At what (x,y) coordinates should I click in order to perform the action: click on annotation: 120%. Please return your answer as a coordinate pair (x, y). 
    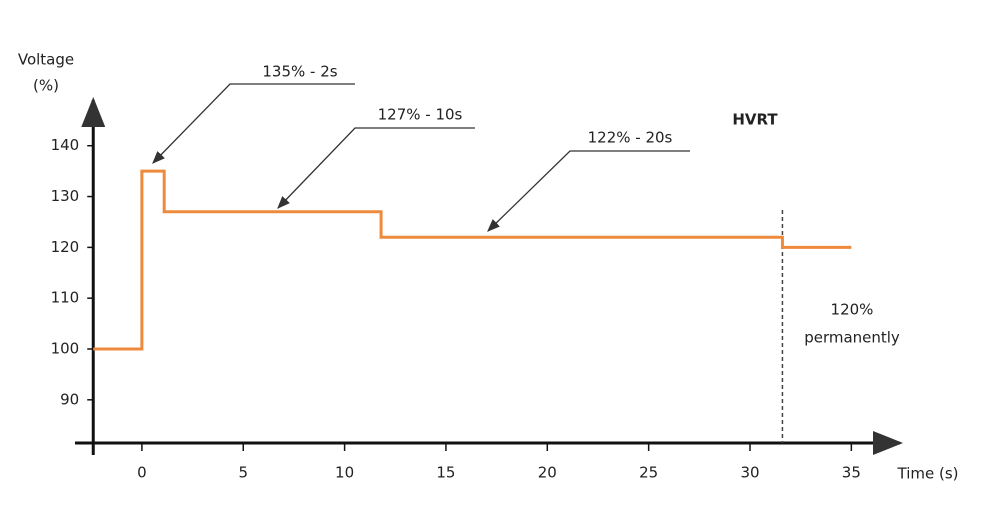
    Looking at the image, I should click on (852, 310).